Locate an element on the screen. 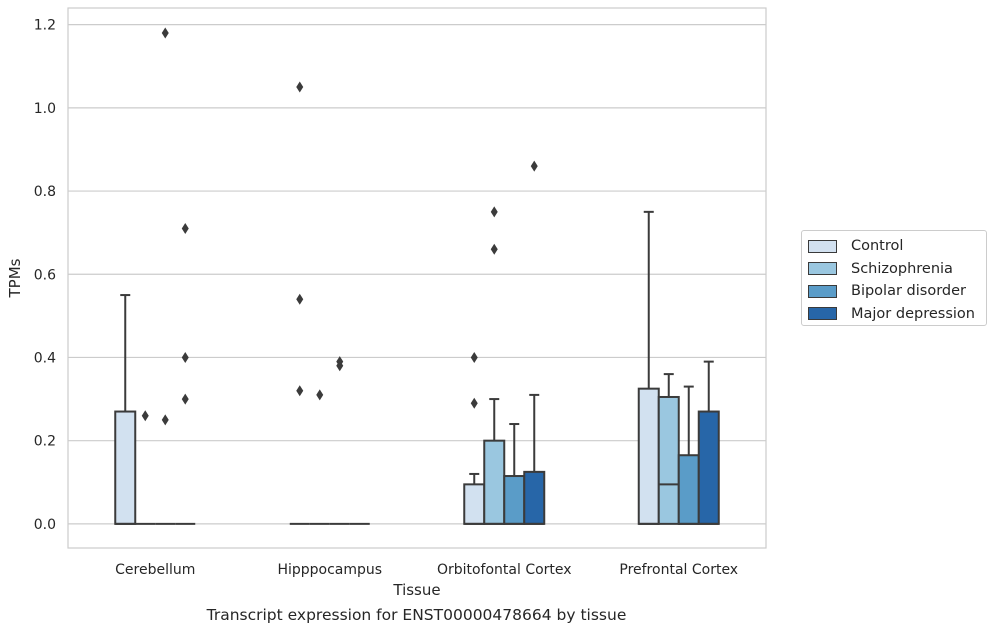  legend-swatch-schizophrenia is located at coordinates (822, 269).